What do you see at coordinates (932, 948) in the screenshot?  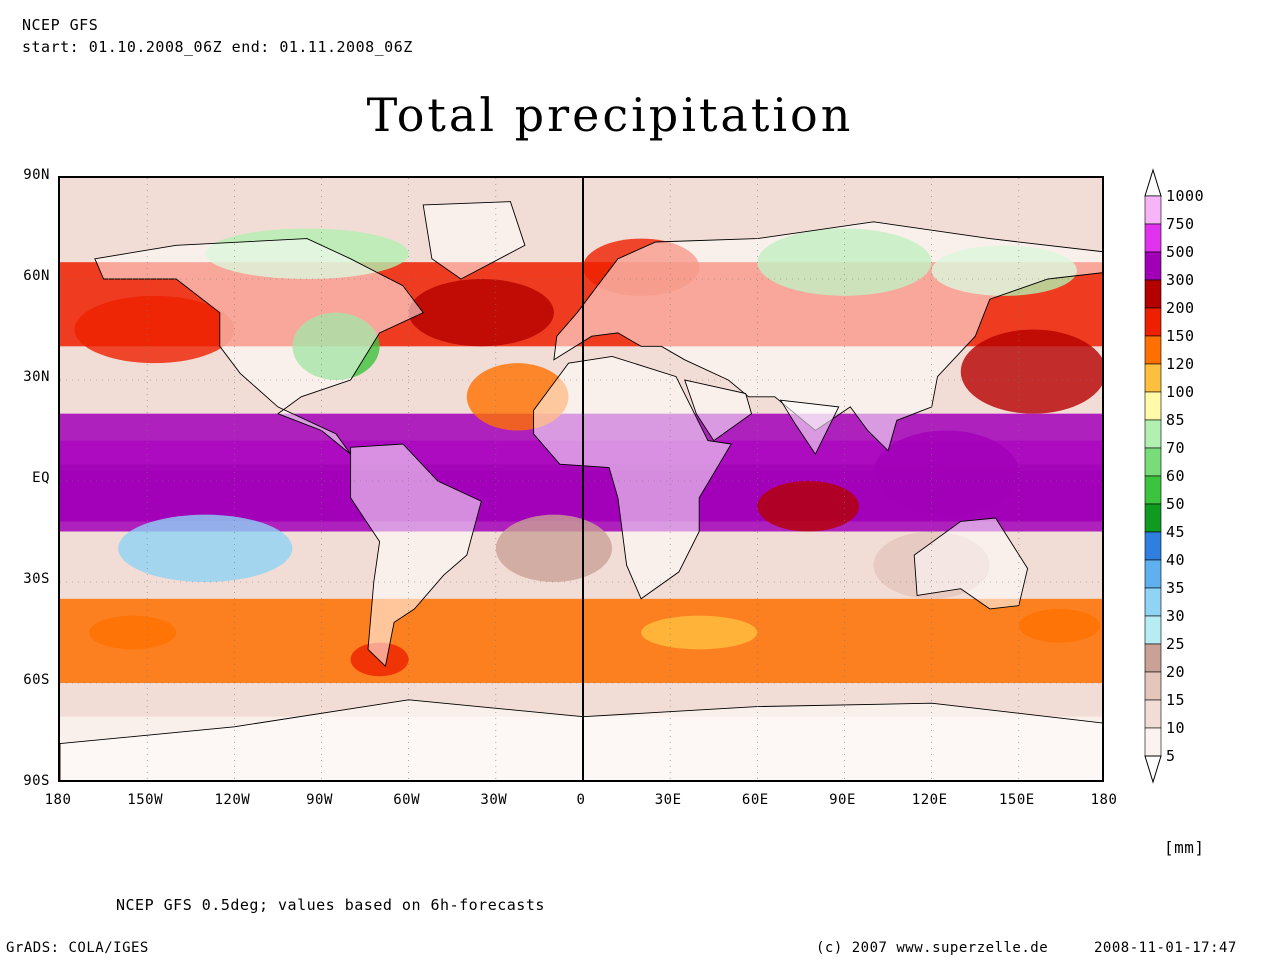 I see `copyright-text: (c) 2007 www.superzelle.de` at bounding box center [932, 948].